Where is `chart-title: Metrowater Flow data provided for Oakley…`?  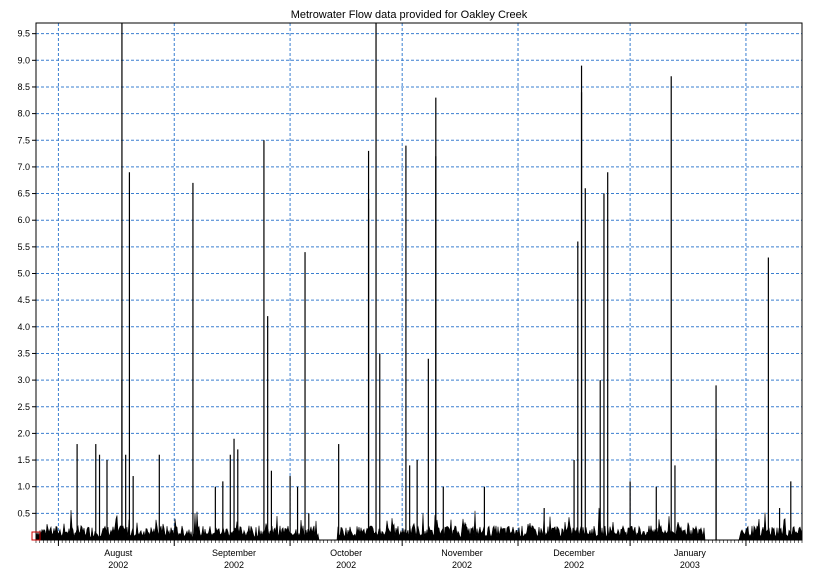 chart-title: Metrowater Flow data provided for Oakley… is located at coordinates (409, 15).